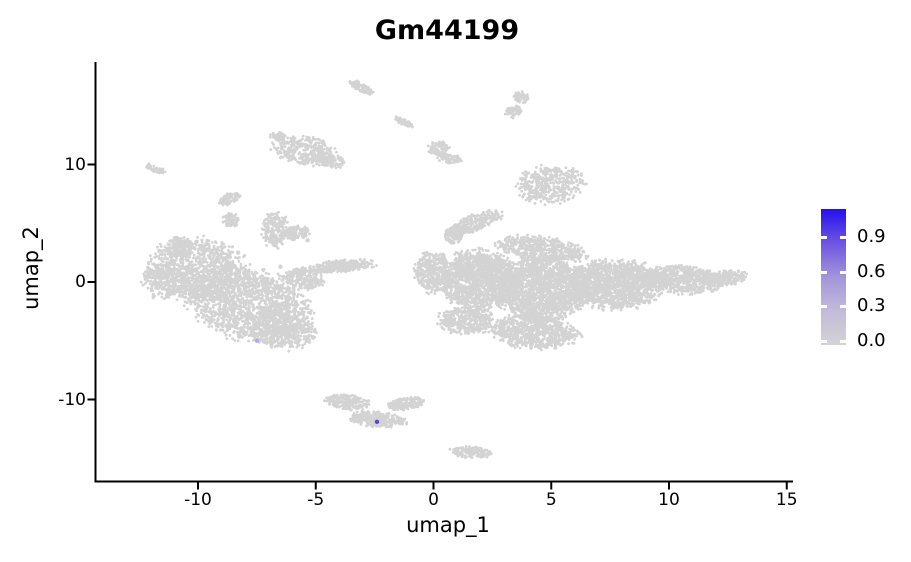 Image resolution: width=911 pixels, height=562 pixels. I want to click on x-tick-label: -10, so click(198, 500).